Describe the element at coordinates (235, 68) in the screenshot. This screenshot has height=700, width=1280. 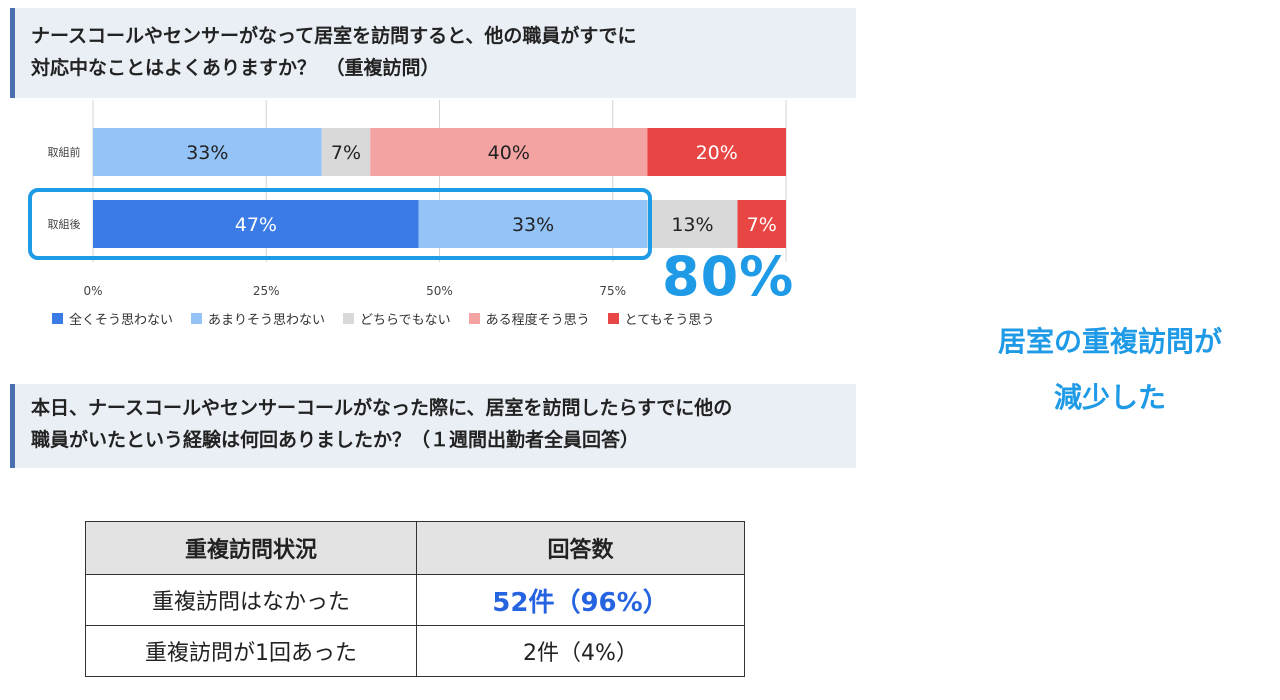
I see `question-1-line-2: 対応中なことはよくありますか？ （重複訪問）` at that location.